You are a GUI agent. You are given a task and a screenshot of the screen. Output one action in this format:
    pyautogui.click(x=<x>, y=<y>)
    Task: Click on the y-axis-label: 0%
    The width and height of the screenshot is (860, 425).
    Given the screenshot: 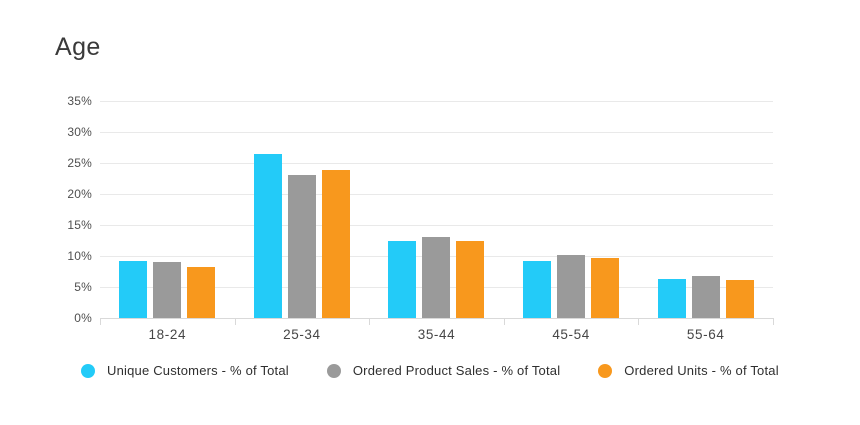 What is the action you would take?
    pyautogui.click(x=83, y=317)
    